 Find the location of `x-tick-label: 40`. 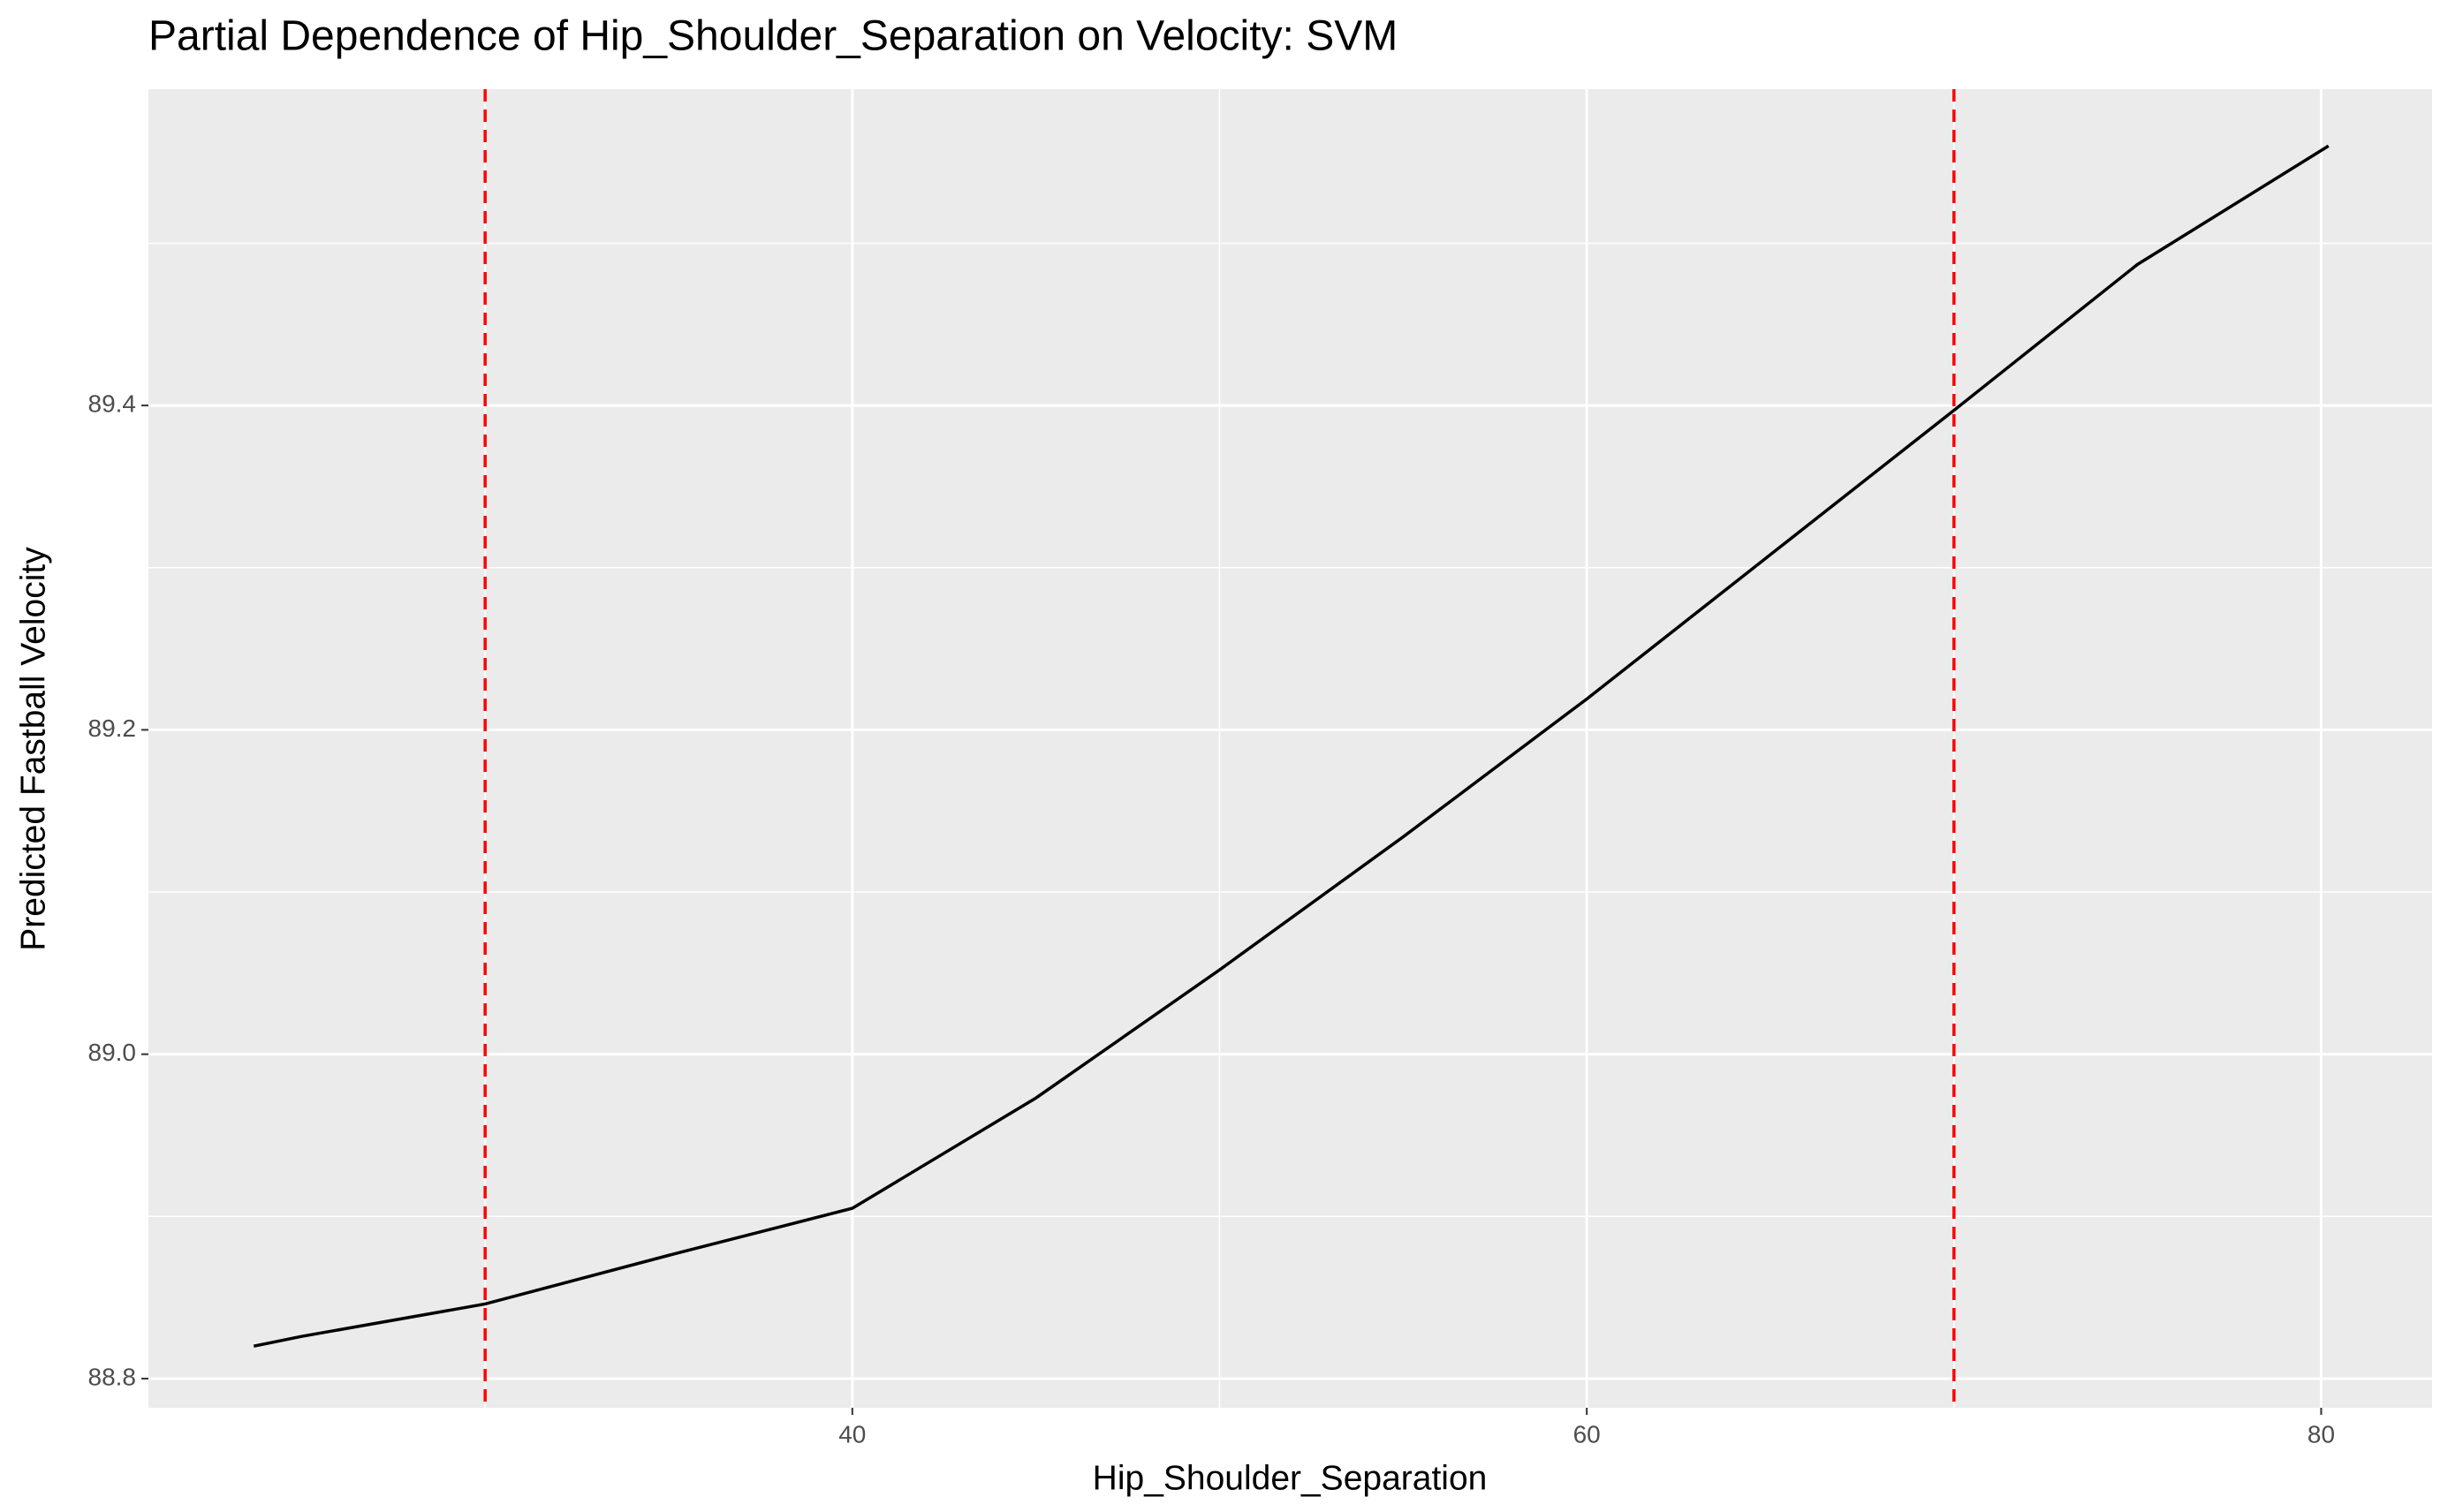

x-tick-label: 40 is located at coordinates (852, 1434).